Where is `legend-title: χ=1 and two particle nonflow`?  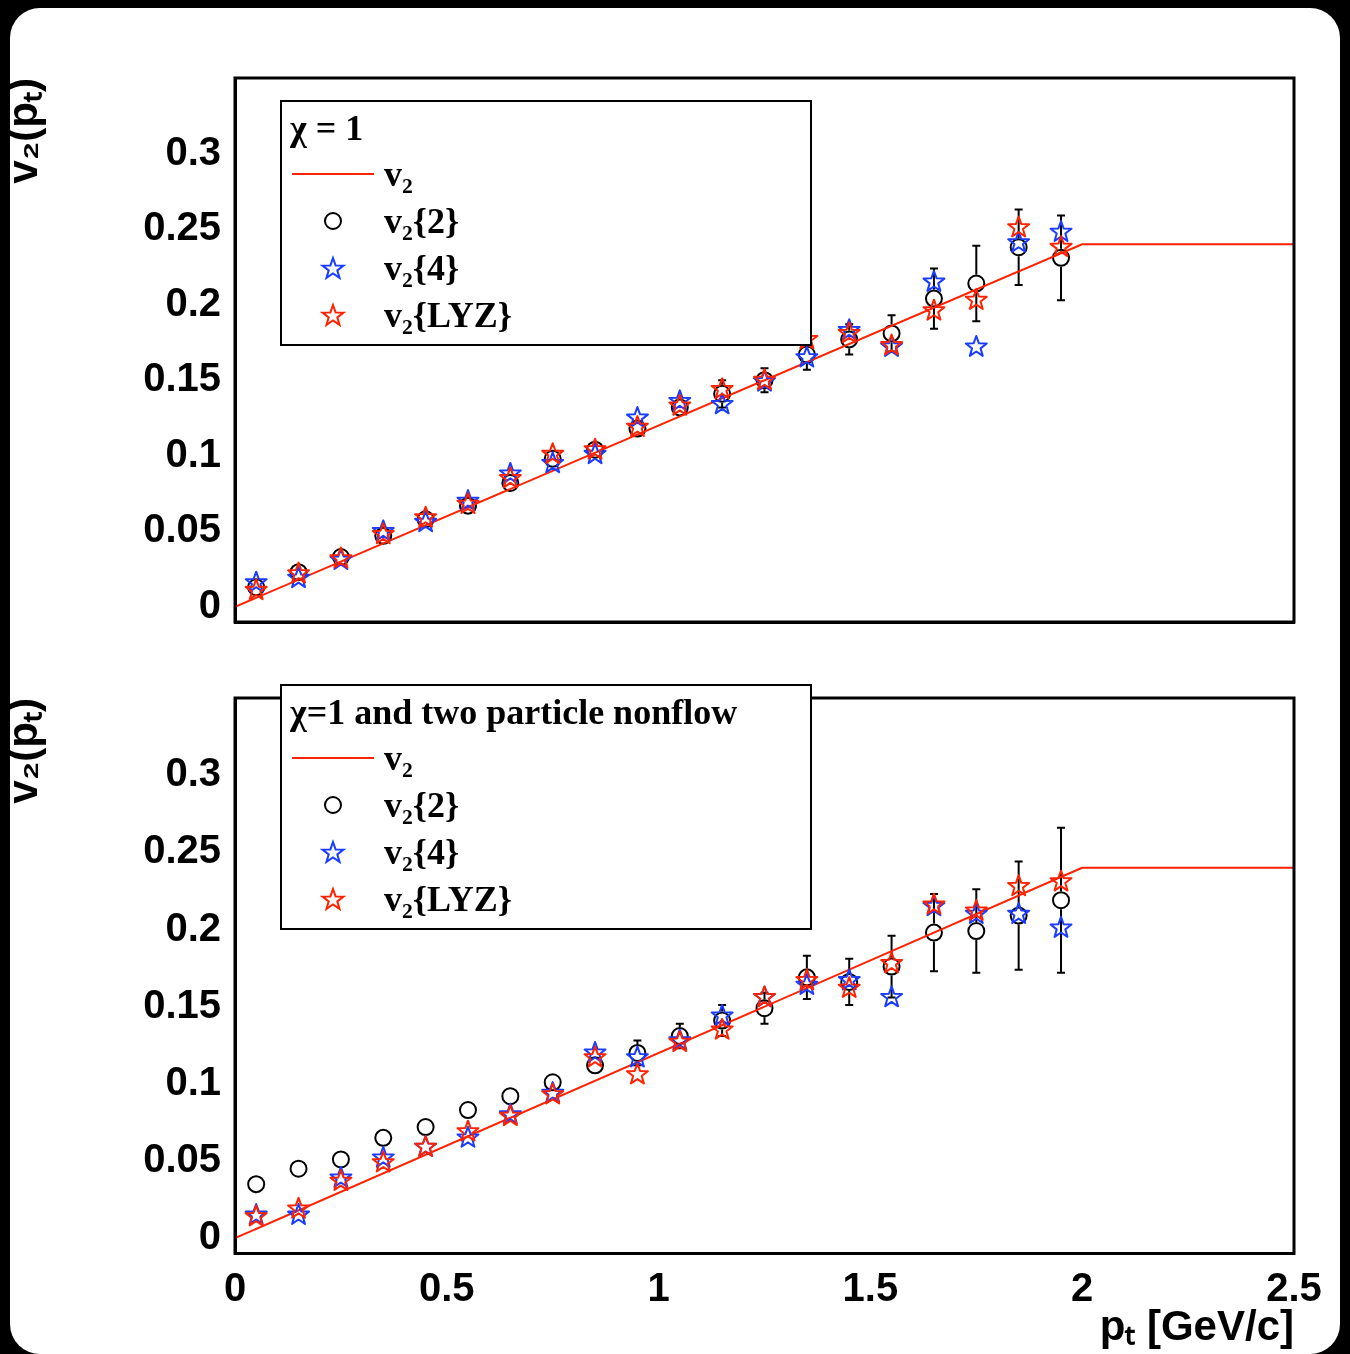
legend-title: χ=1 and two particle nonflow is located at coordinates (514, 712).